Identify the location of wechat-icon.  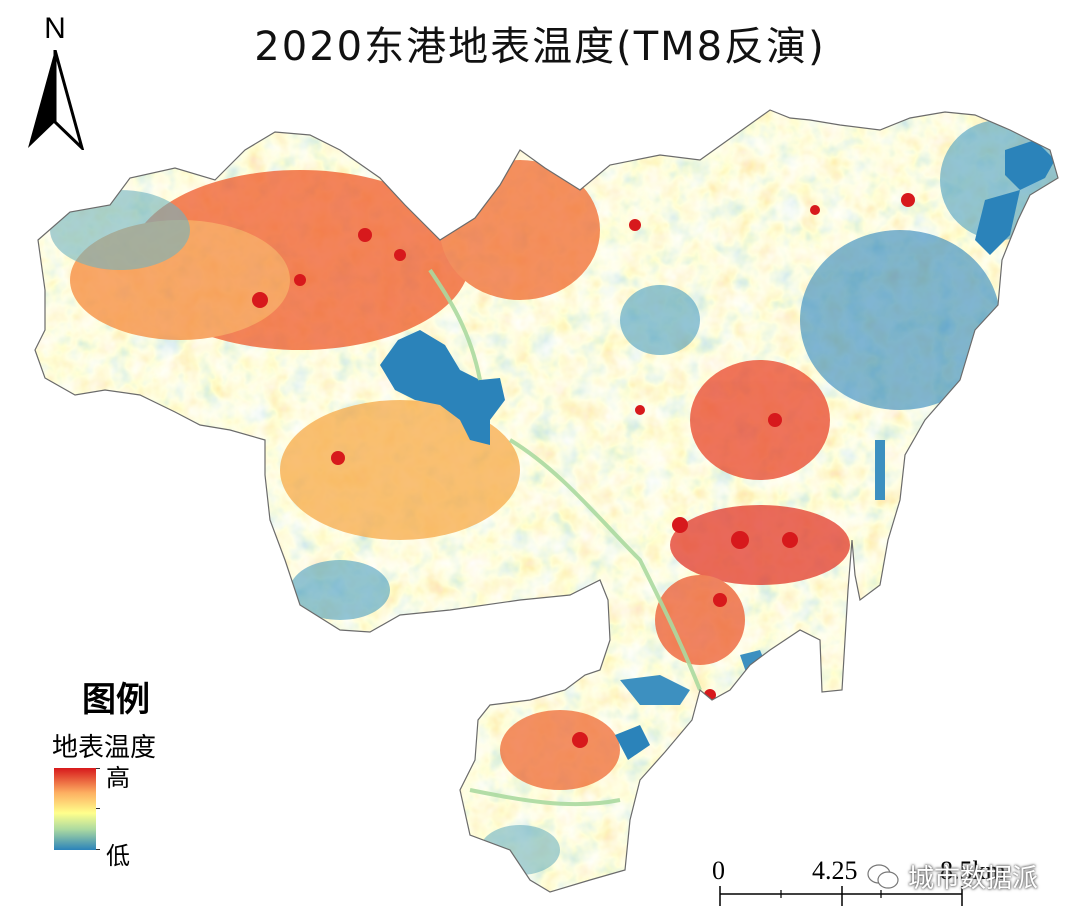
(883, 876).